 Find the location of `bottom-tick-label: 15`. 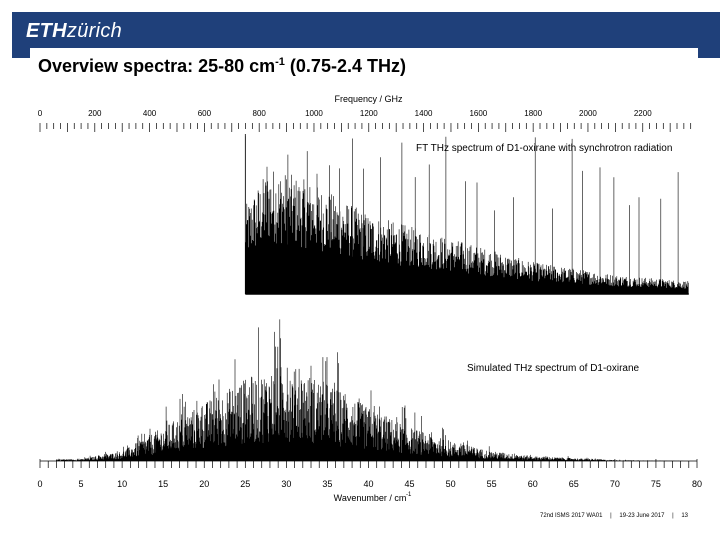

bottom-tick-label: 15 is located at coordinates (163, 484).